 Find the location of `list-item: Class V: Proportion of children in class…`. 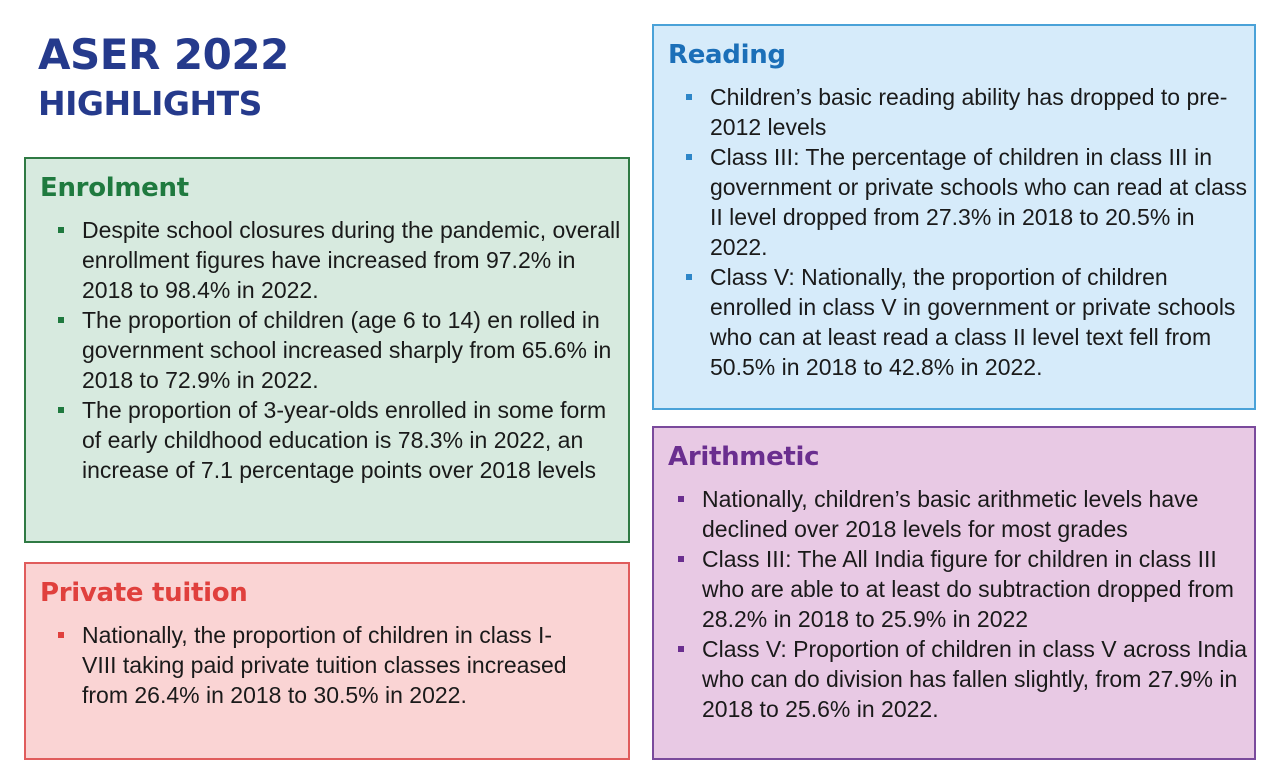

list-item: Class V: Proportion of children in class… is located at coordinates (965, 679).